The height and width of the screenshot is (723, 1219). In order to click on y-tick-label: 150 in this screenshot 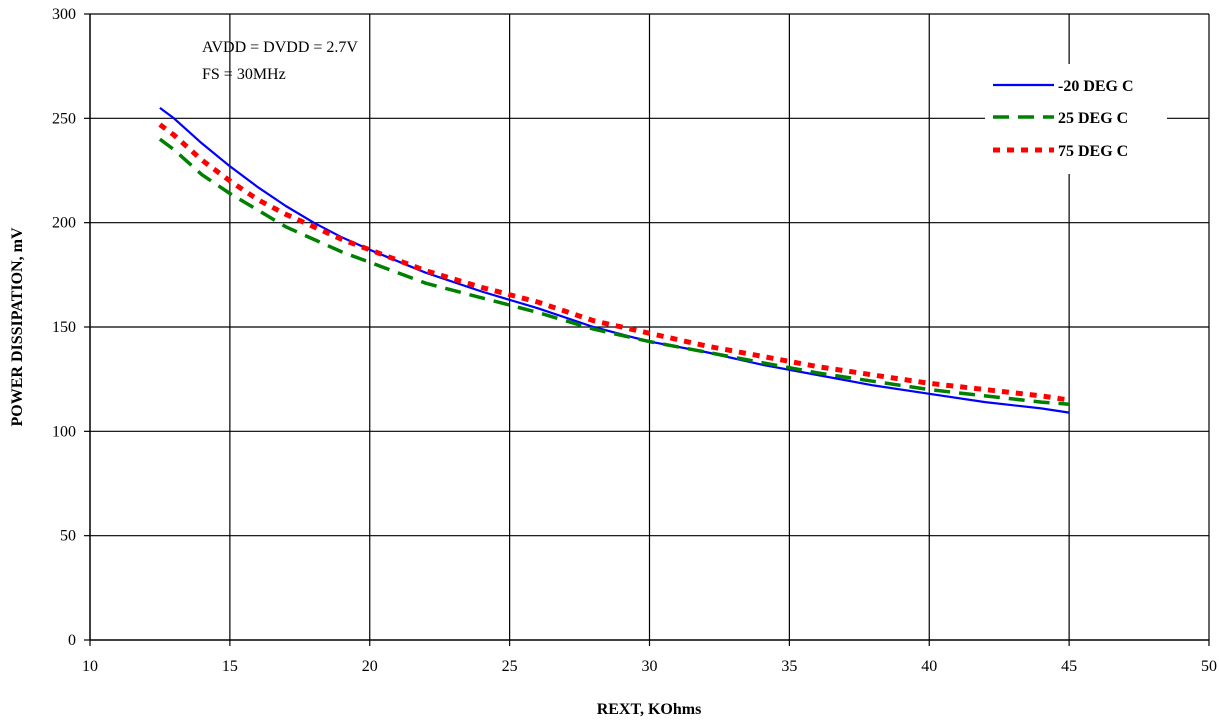, I will do `click(64, 327)`.